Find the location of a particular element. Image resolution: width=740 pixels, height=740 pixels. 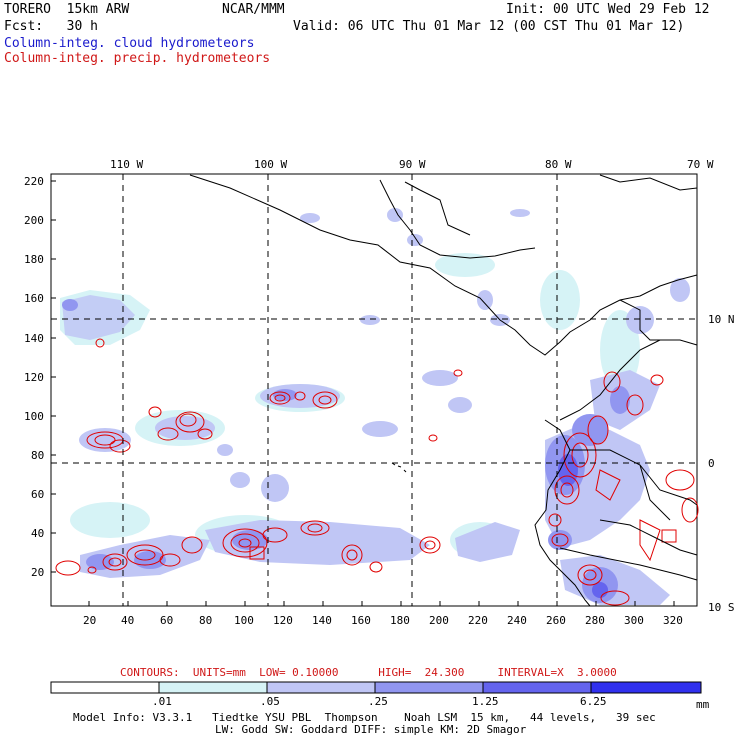

lat-label-10s: 10 S is located at coordinates (721, 607).